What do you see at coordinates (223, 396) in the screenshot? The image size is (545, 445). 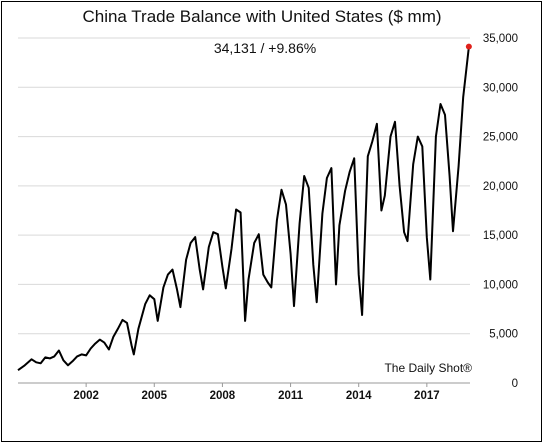 I see `x-tick-label: 2008` at bounding box center [223, 396].